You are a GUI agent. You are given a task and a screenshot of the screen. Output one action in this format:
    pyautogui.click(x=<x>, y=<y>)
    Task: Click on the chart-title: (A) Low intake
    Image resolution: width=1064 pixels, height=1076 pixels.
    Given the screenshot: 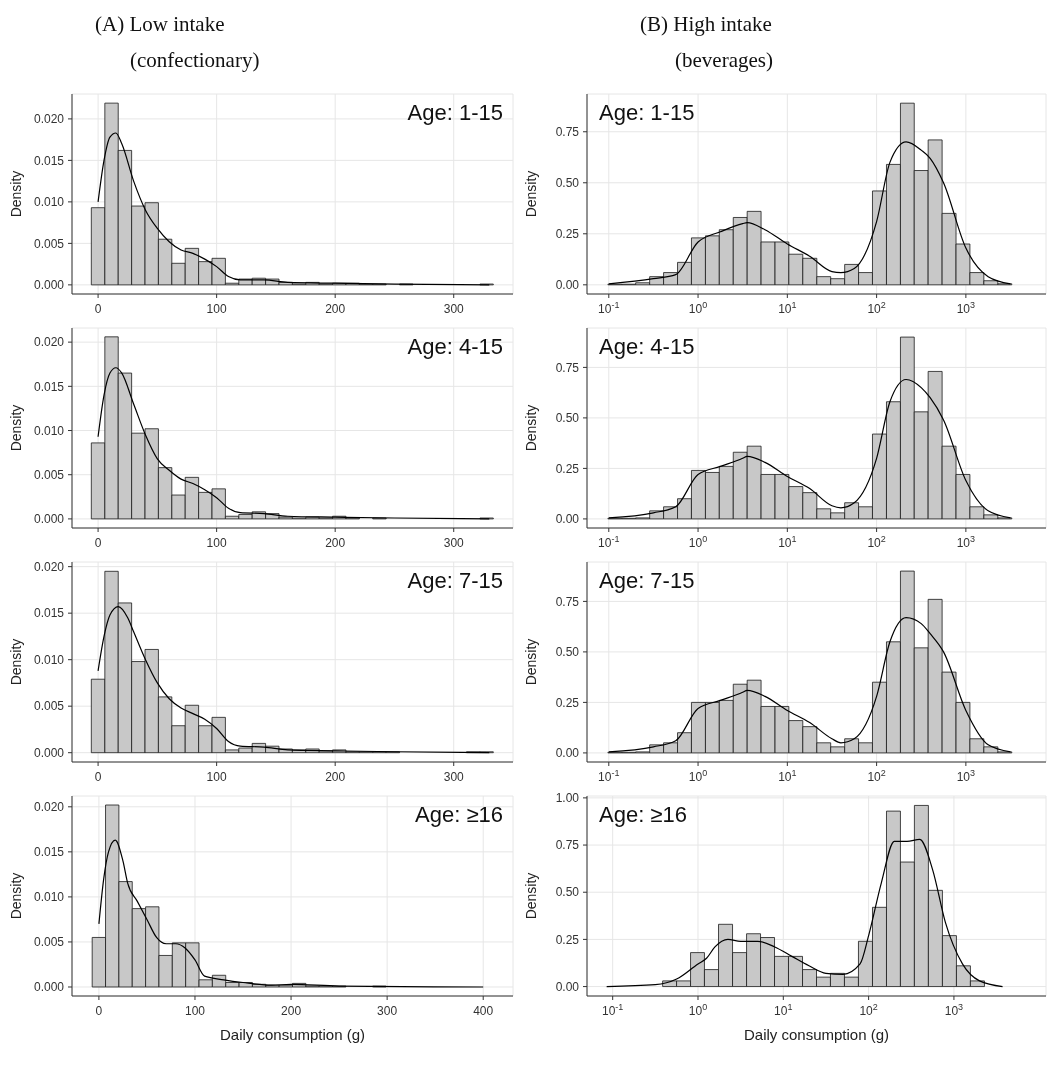 What is the action you would take?
    pyautogui.click(x=160, y=25)
    